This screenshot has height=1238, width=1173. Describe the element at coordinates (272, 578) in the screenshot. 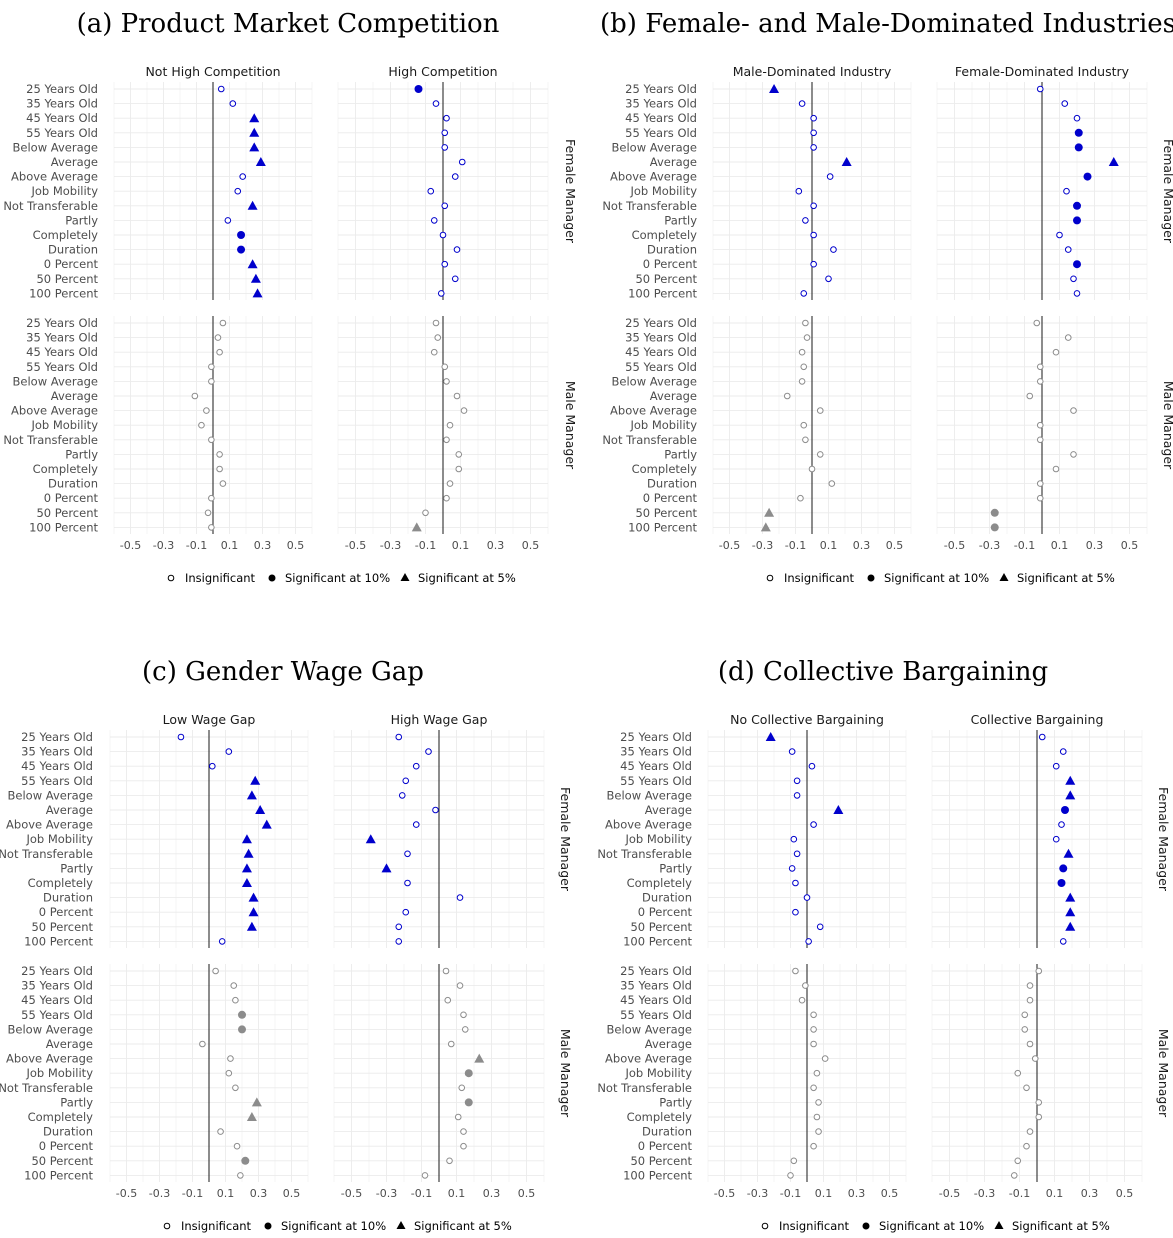

I see `legend-sig10-marker` at that location.